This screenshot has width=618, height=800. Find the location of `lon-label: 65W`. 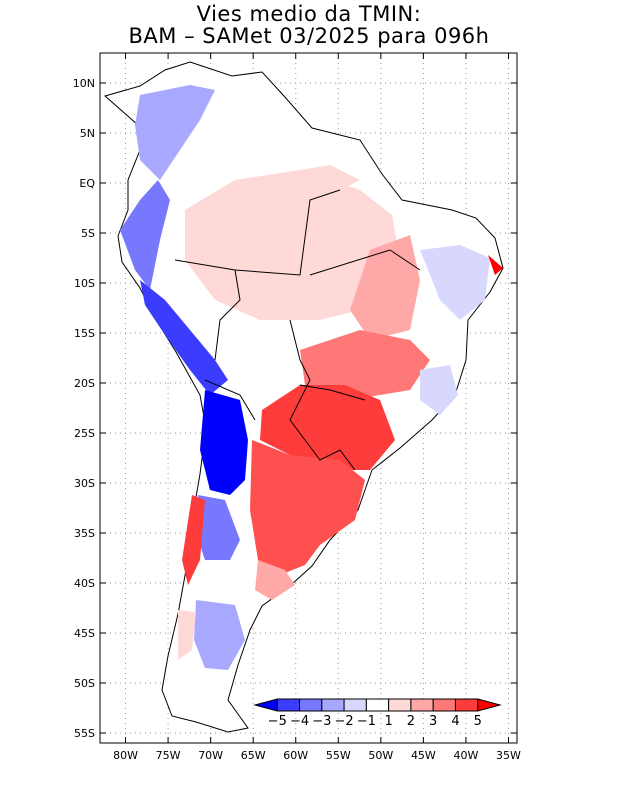

lon-label: 65W is located at coordinates (253, 755).